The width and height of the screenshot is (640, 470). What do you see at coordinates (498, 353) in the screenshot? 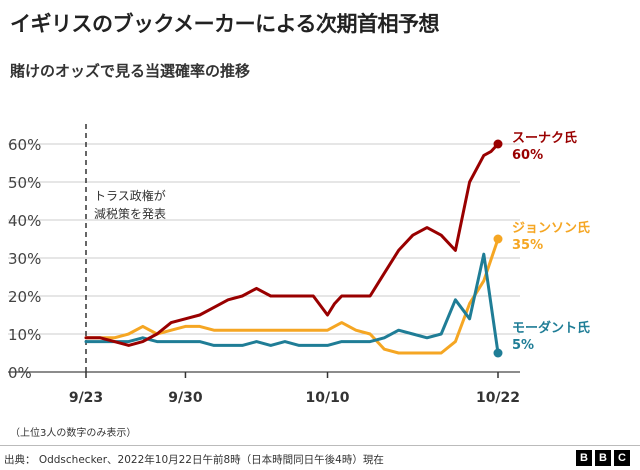
I see `series-endpoint-mordaunt` at bounding box center [498, 353].